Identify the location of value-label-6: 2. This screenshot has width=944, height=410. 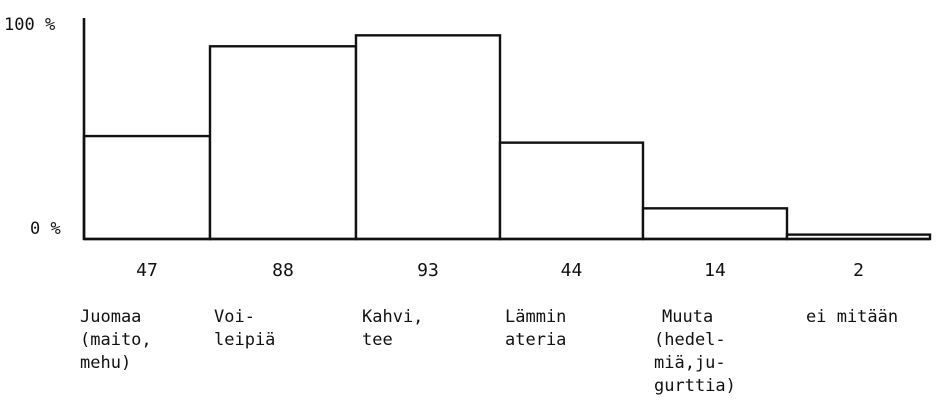
(858, 270).